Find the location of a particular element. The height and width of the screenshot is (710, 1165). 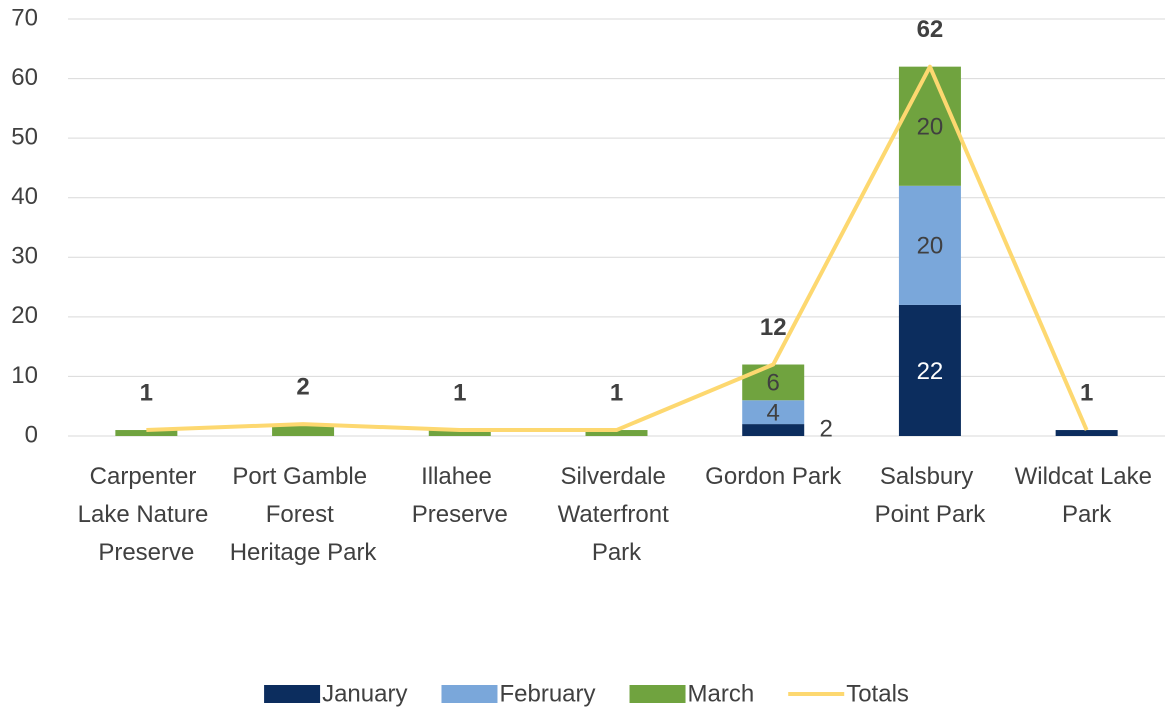

y-tick-label: 20 is located at coordinates (24, 315).